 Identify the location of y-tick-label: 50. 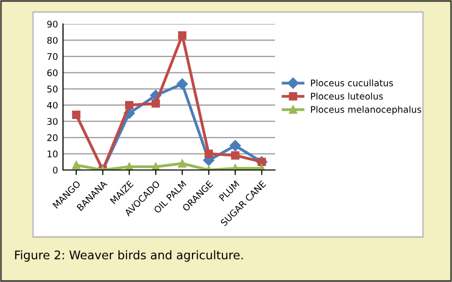
(52, 89).